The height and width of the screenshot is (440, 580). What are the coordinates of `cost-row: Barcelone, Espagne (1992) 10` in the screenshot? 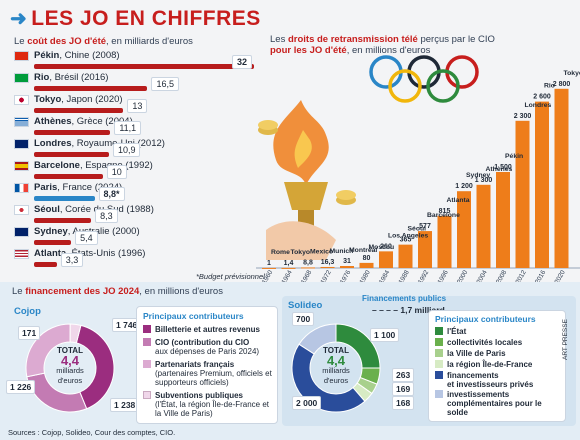 It's located at (139, 171).